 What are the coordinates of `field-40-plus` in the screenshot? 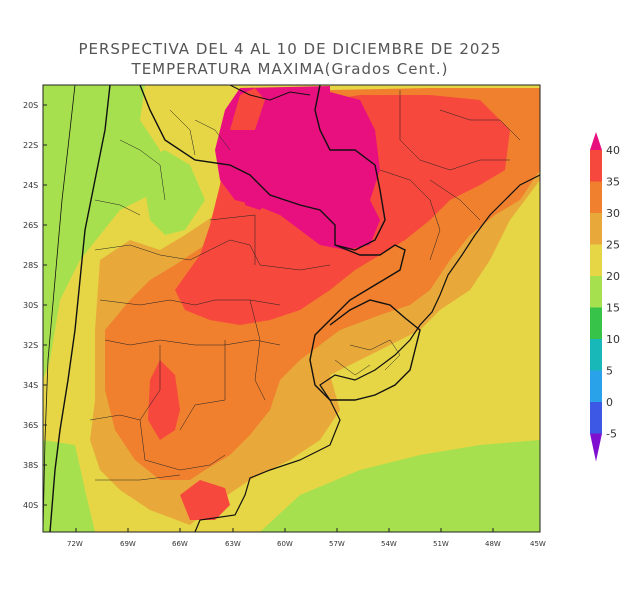 It's located at (297, 168).